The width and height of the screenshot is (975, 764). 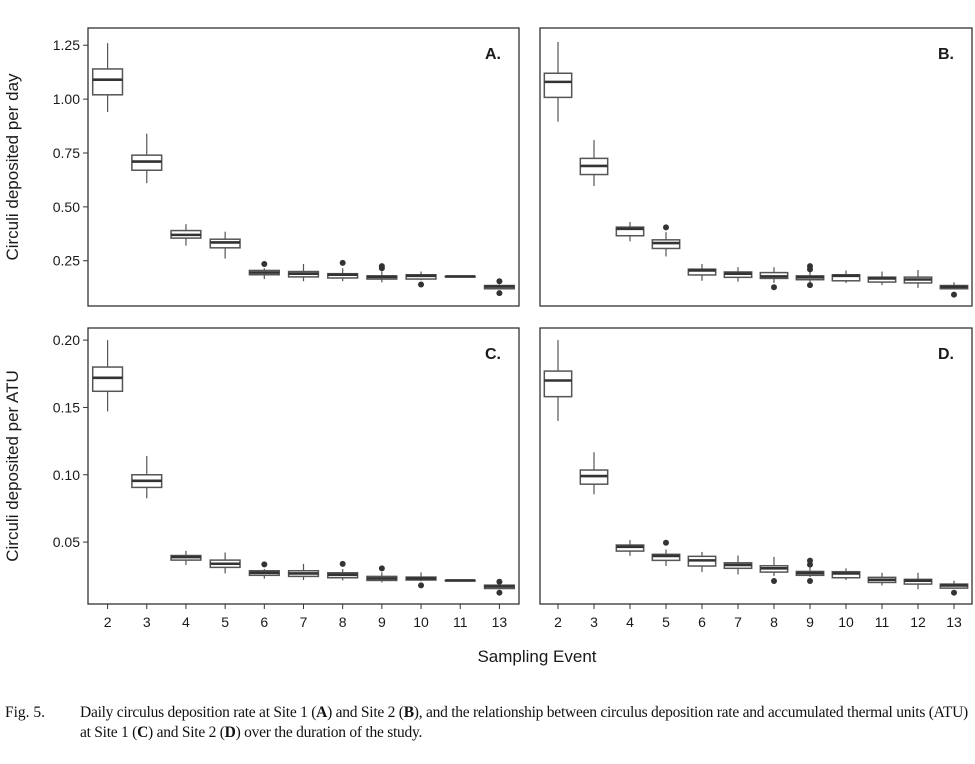 What do you see at coordinates (66, 45) in the screenshot?
I see `y-tick-label: 1.25` at bounding box center [66, 45].